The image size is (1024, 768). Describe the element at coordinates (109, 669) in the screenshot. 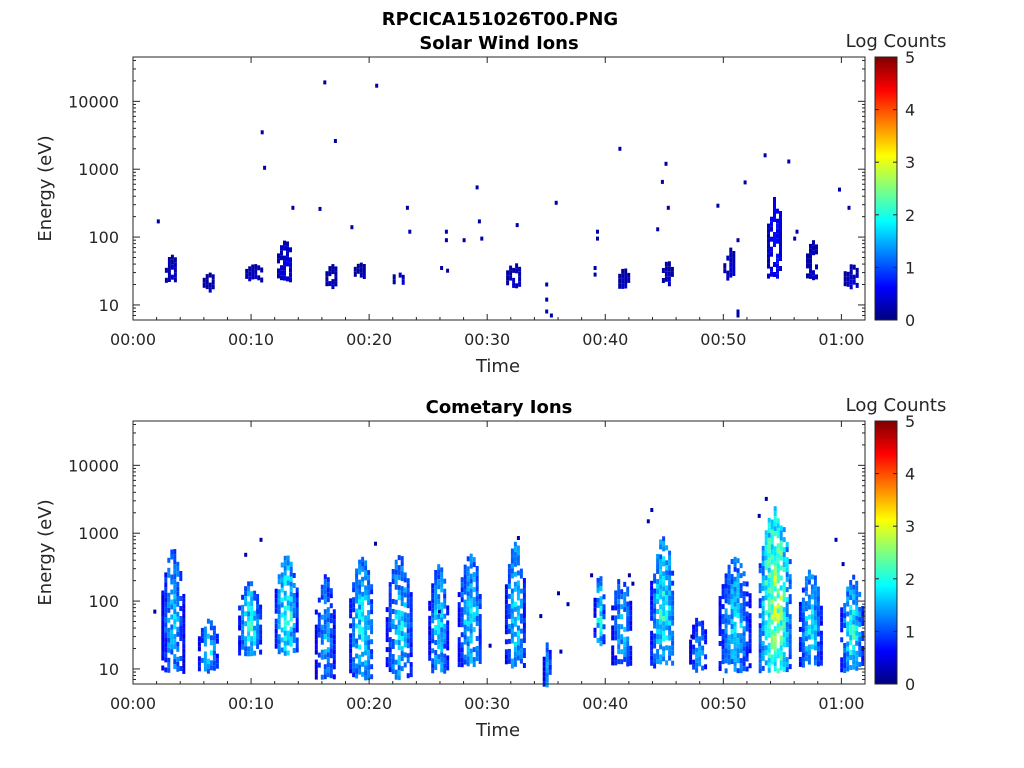

I see `y-tick-label: 10` at that location.